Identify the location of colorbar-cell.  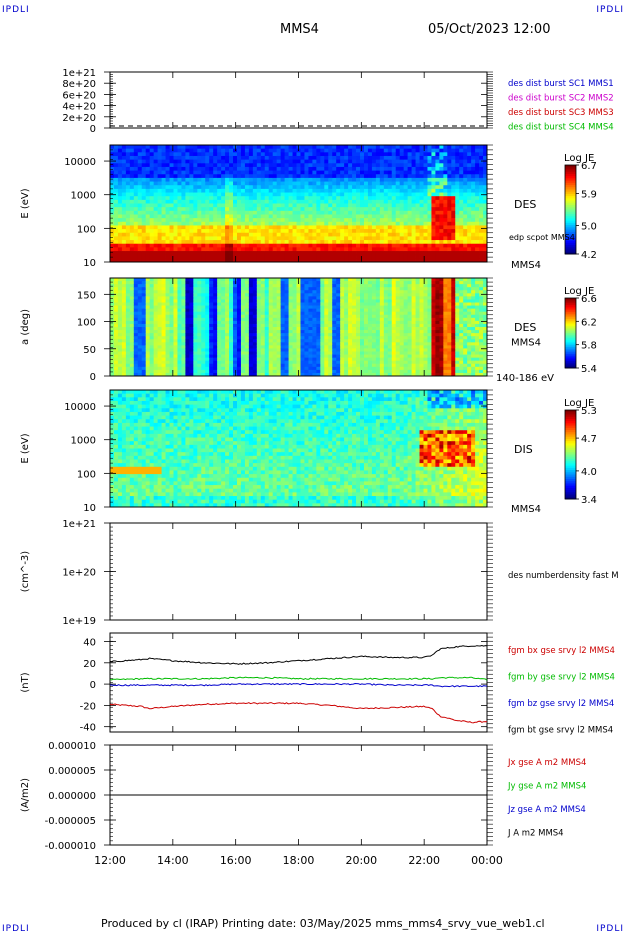
(570, 217).